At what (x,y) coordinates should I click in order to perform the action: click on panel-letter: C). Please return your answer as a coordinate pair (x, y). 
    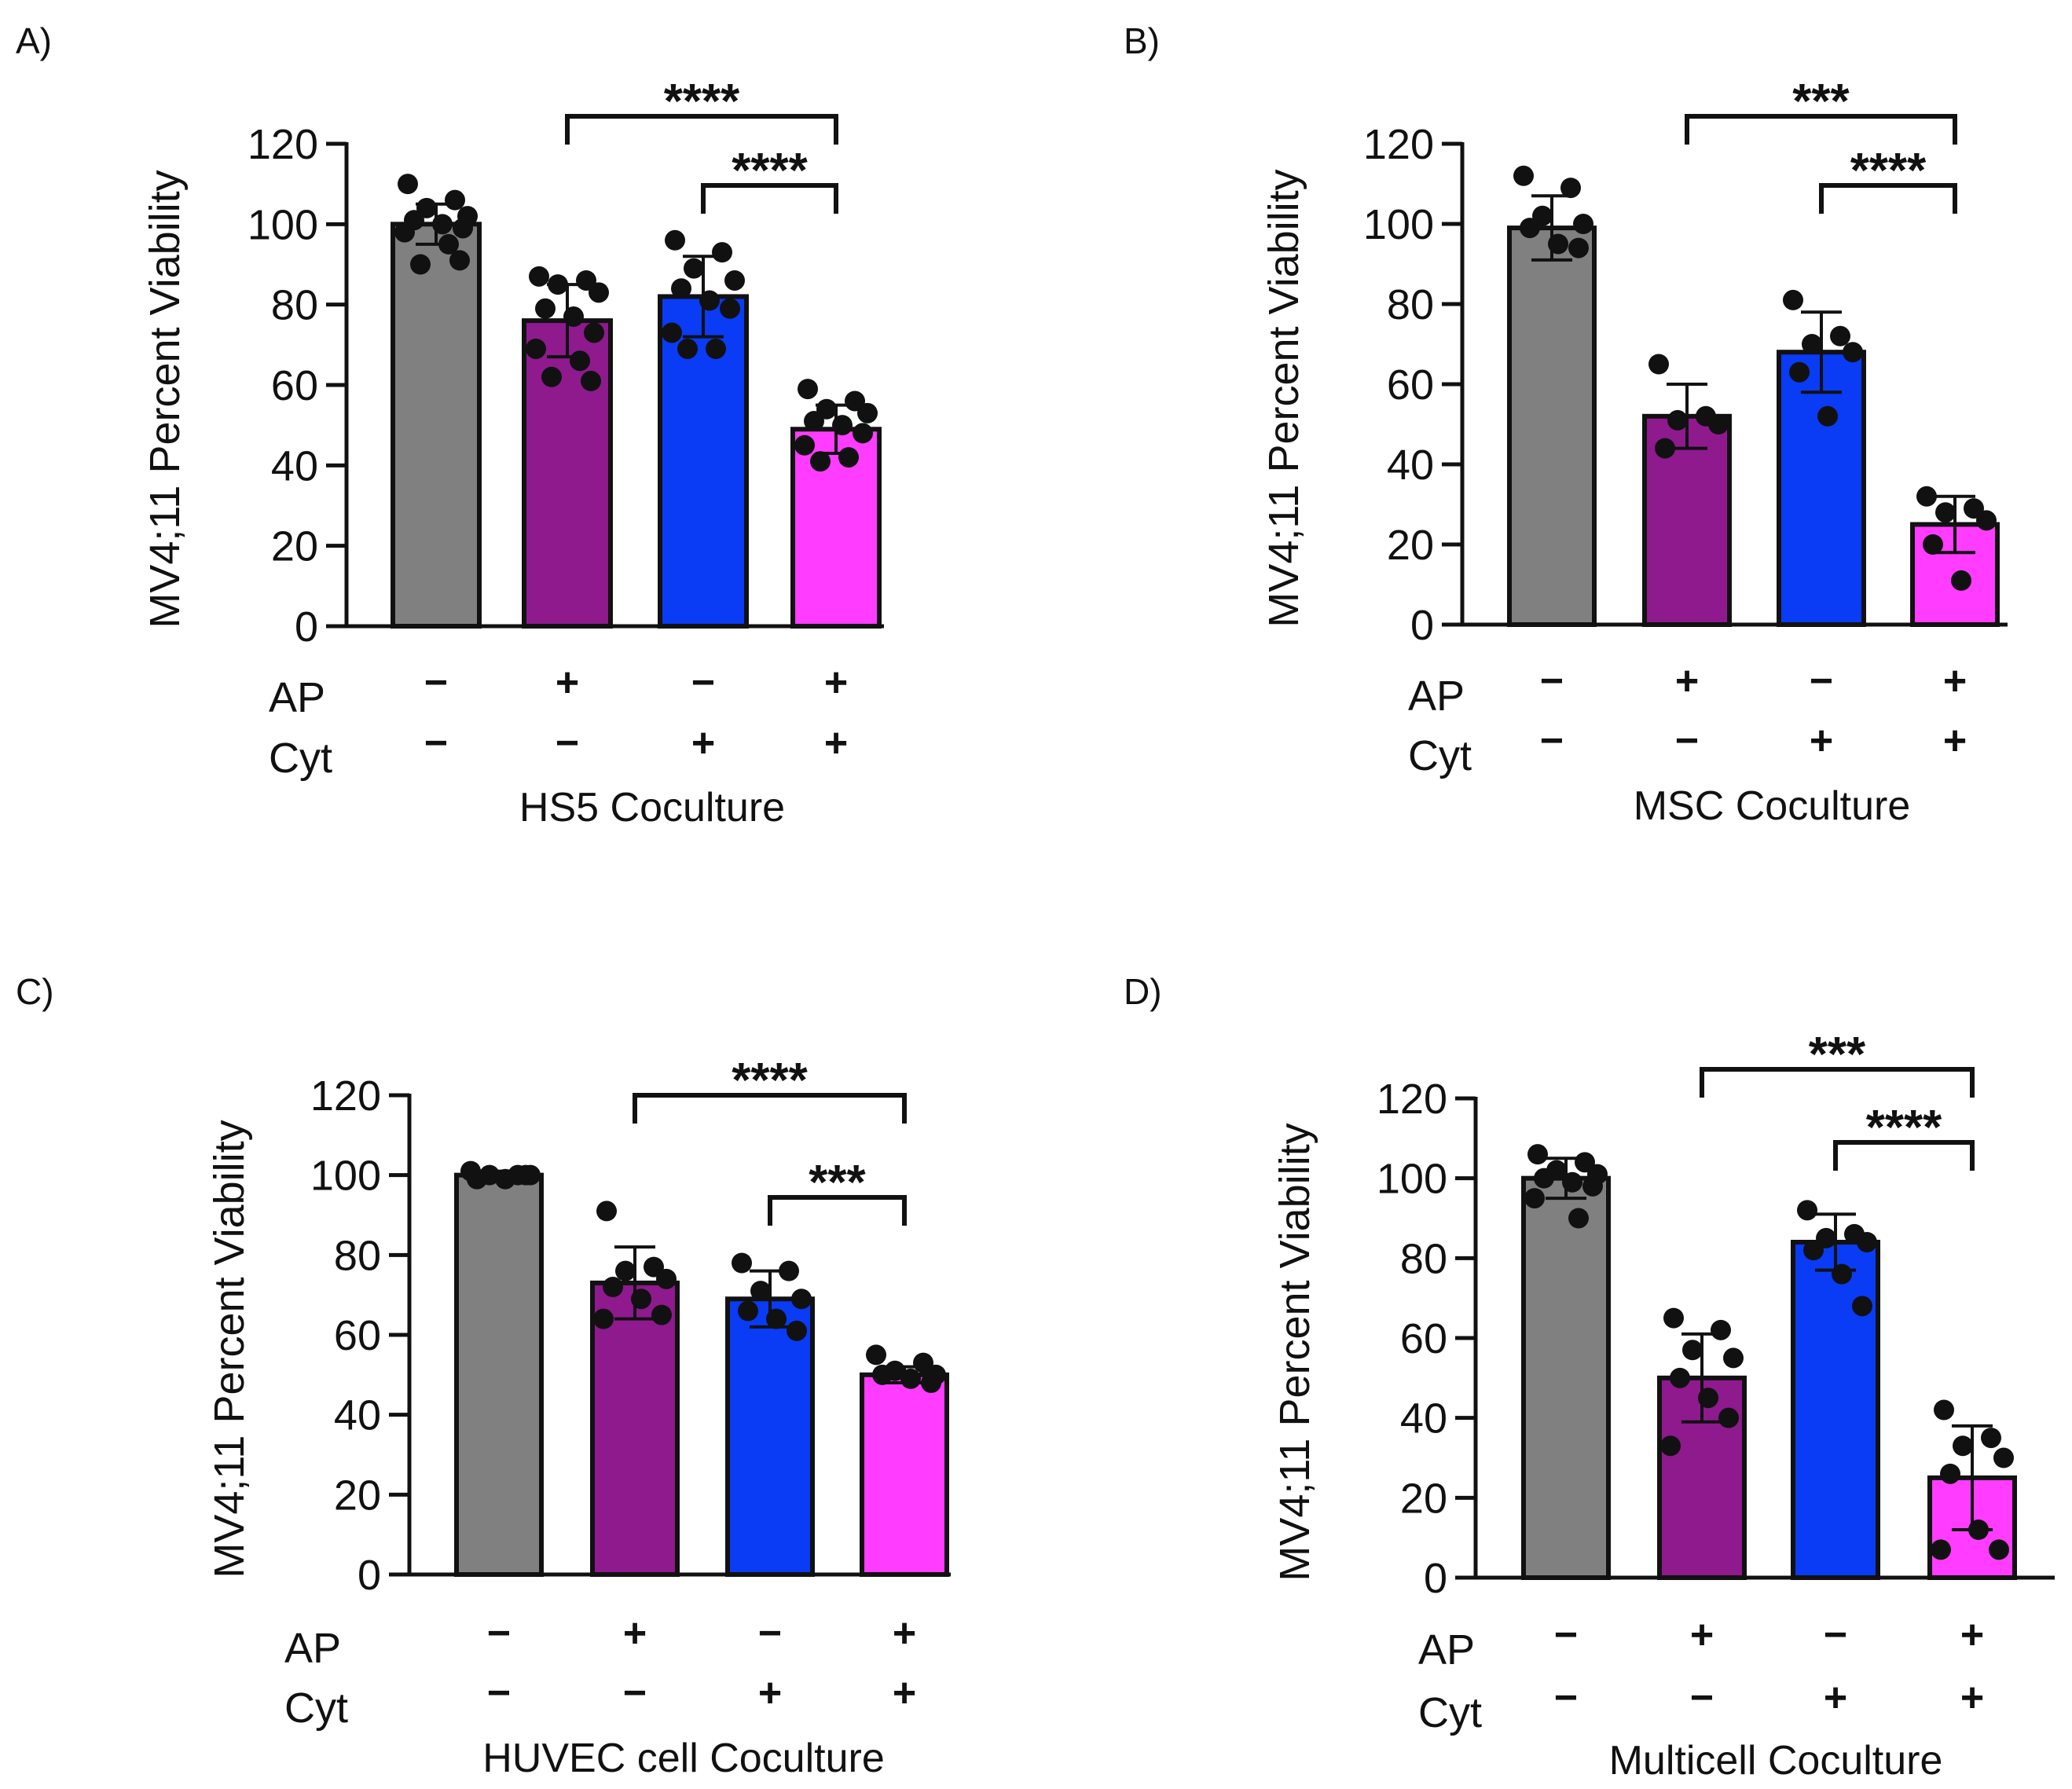
    Looking at the image, I should click on (35, 991).